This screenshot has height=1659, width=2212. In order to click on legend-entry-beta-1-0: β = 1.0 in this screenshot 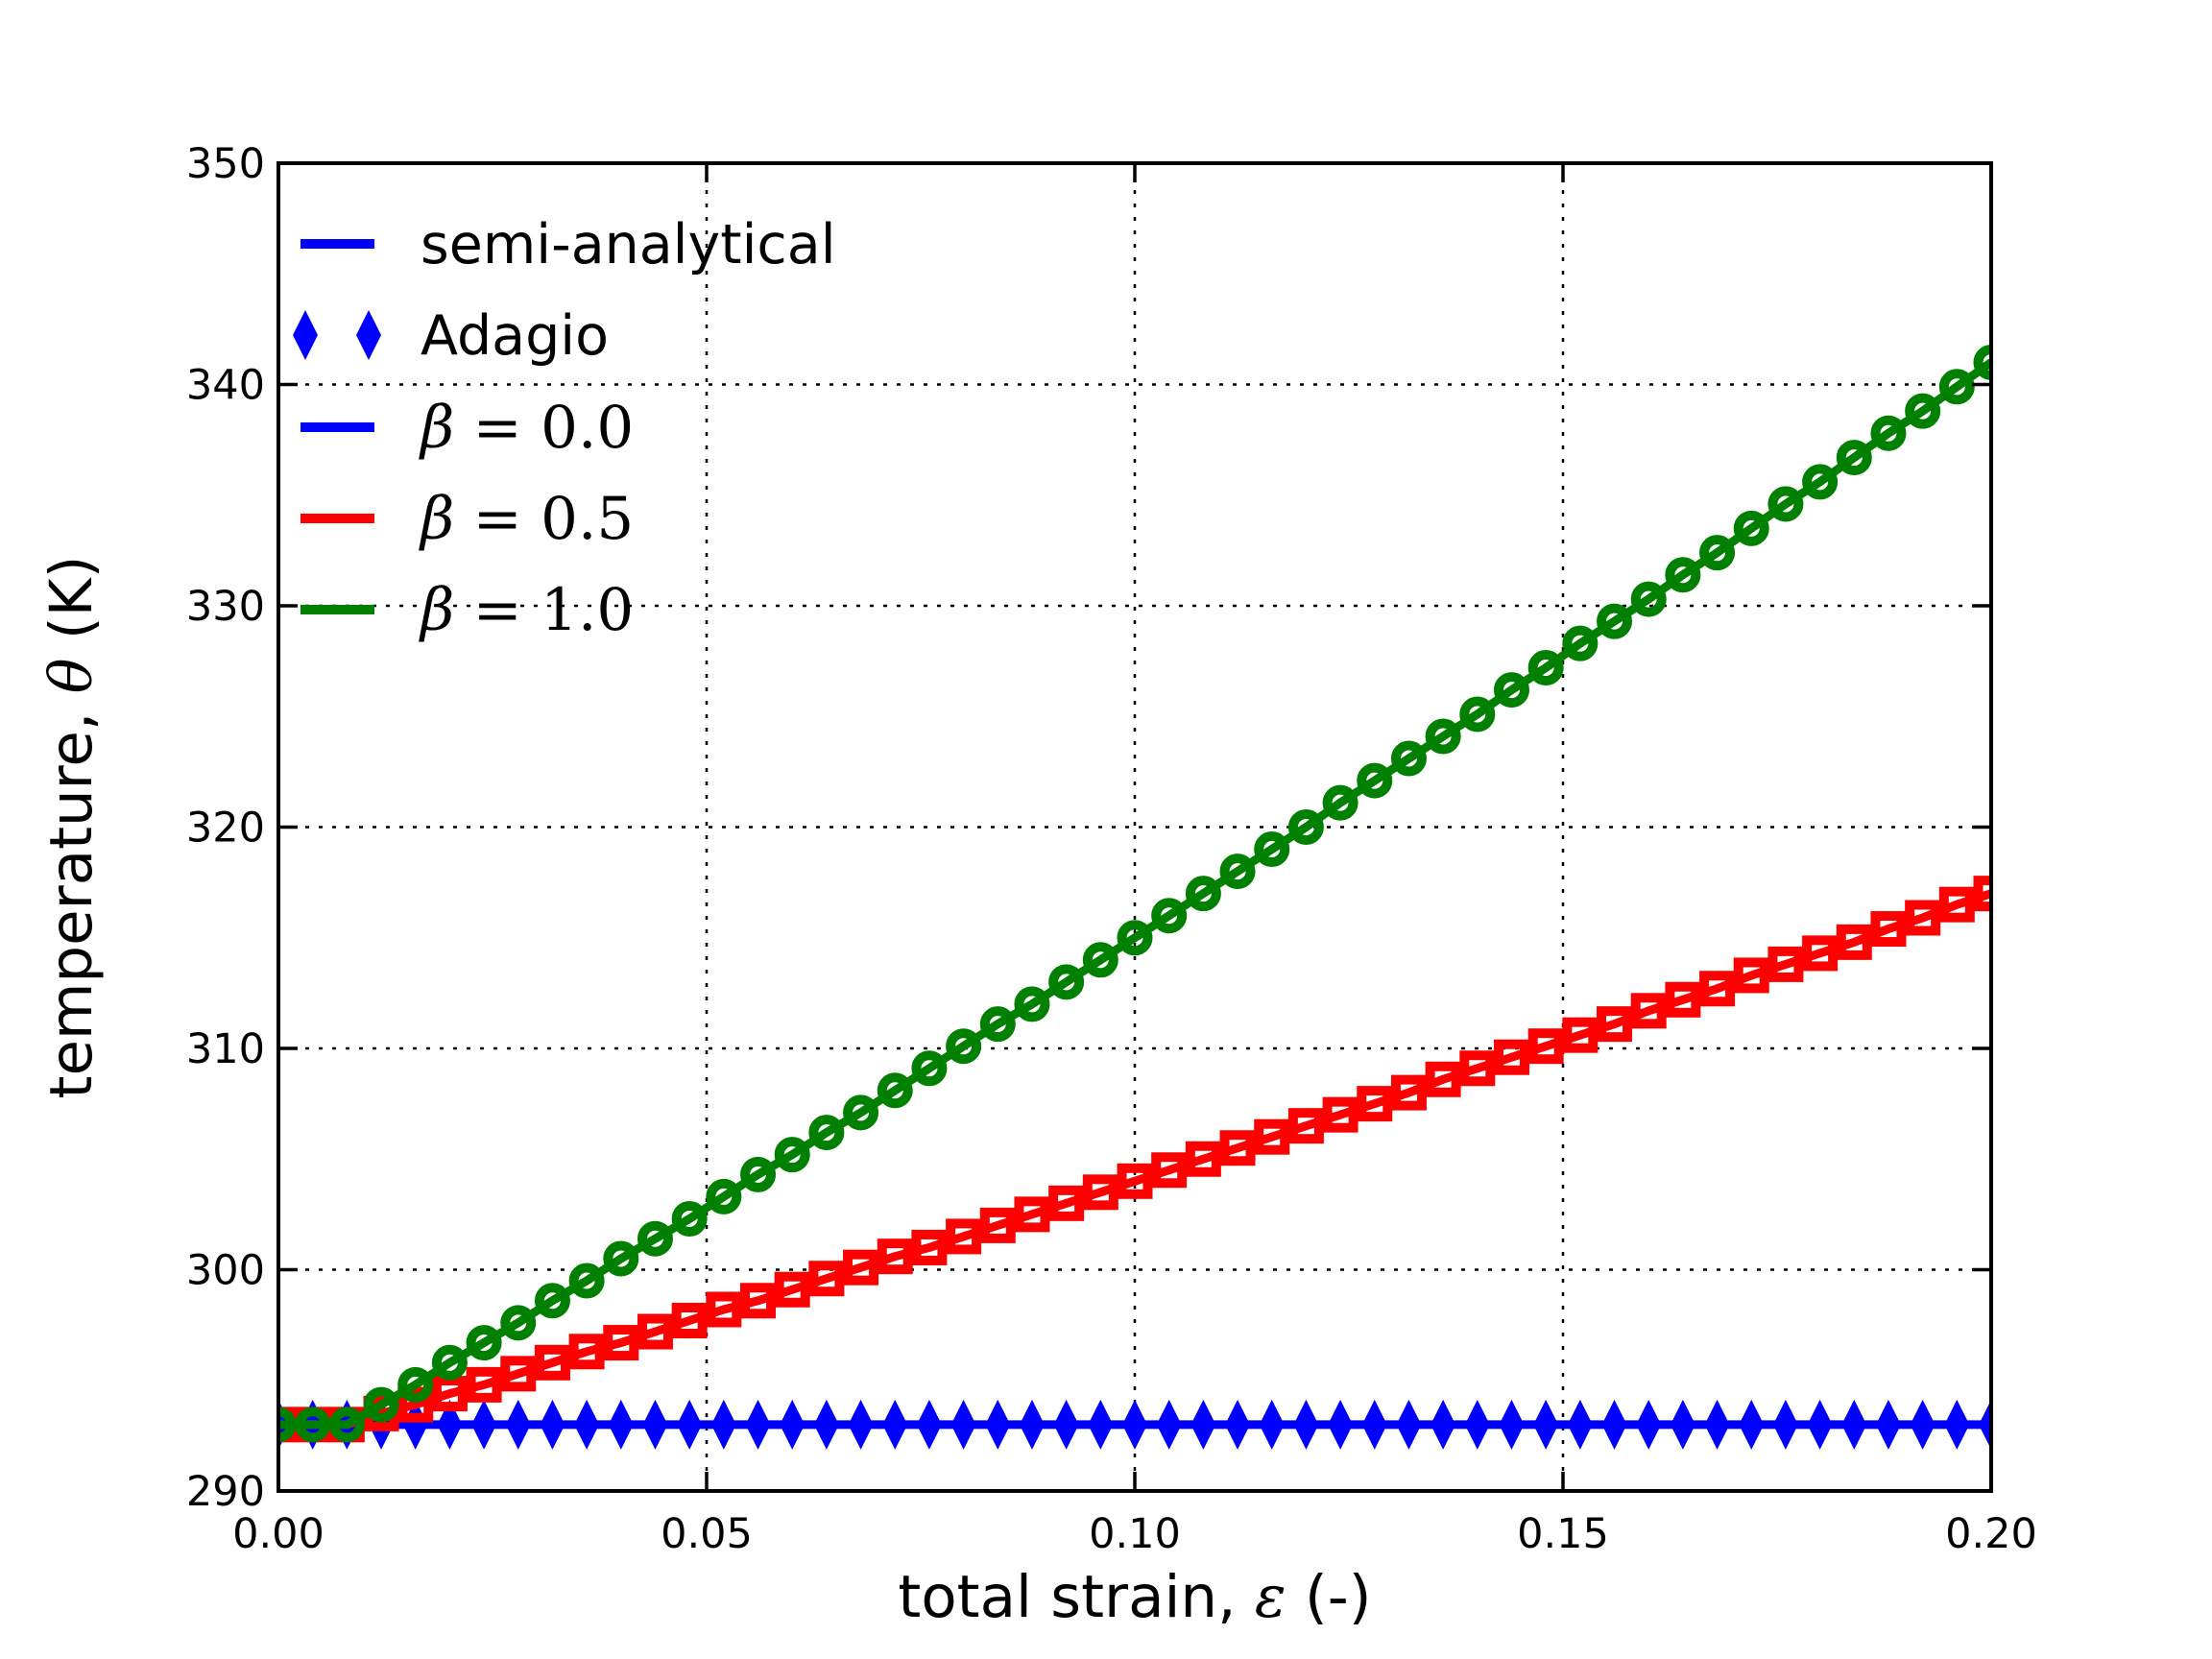, I will do `click(468, 610)`.